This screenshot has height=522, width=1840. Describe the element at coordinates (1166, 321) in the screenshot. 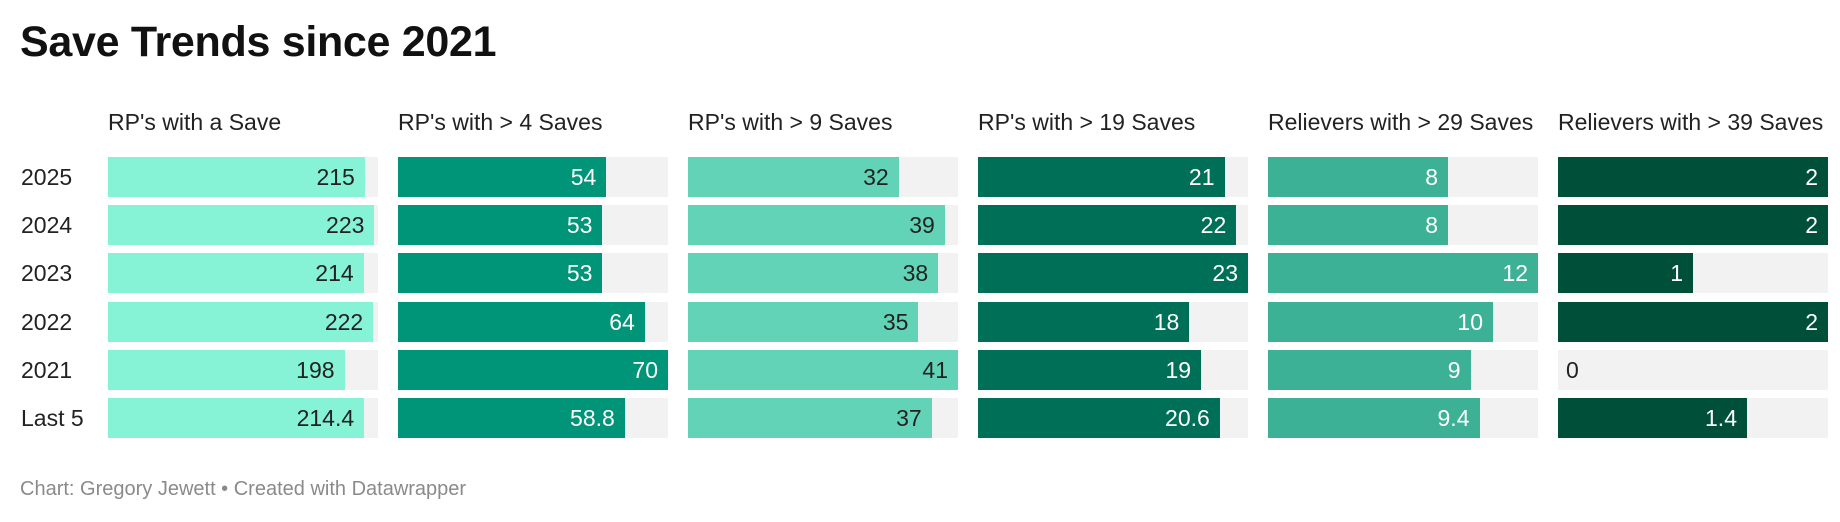

I see `bar-value-label: 18` at that location.